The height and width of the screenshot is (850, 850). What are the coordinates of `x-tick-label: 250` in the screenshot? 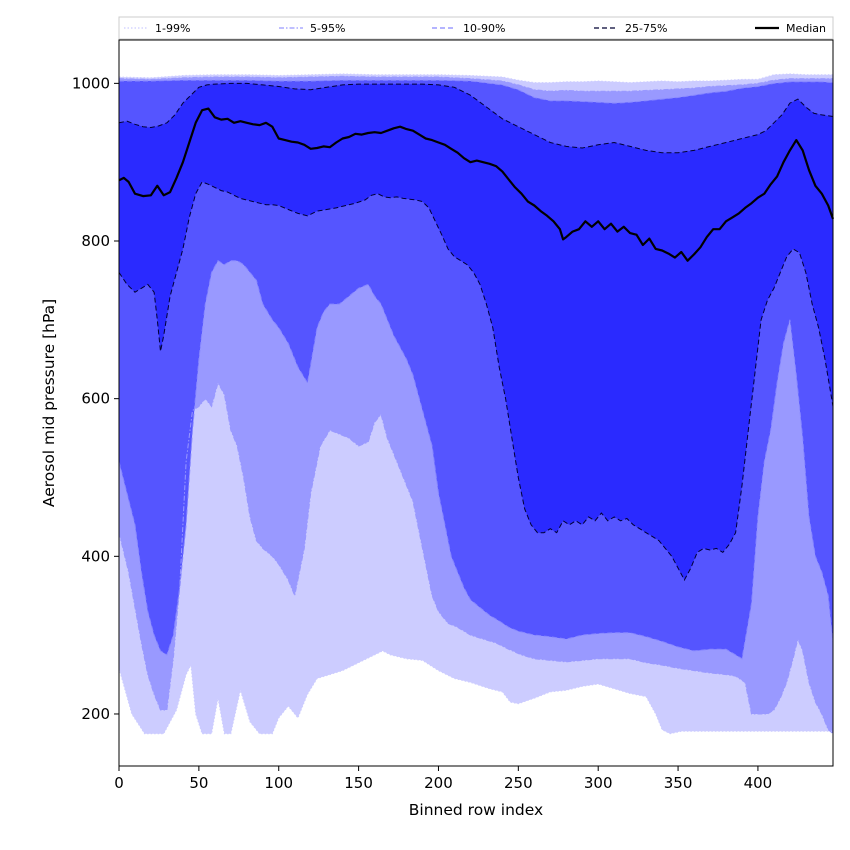 It's located at (518, 783).